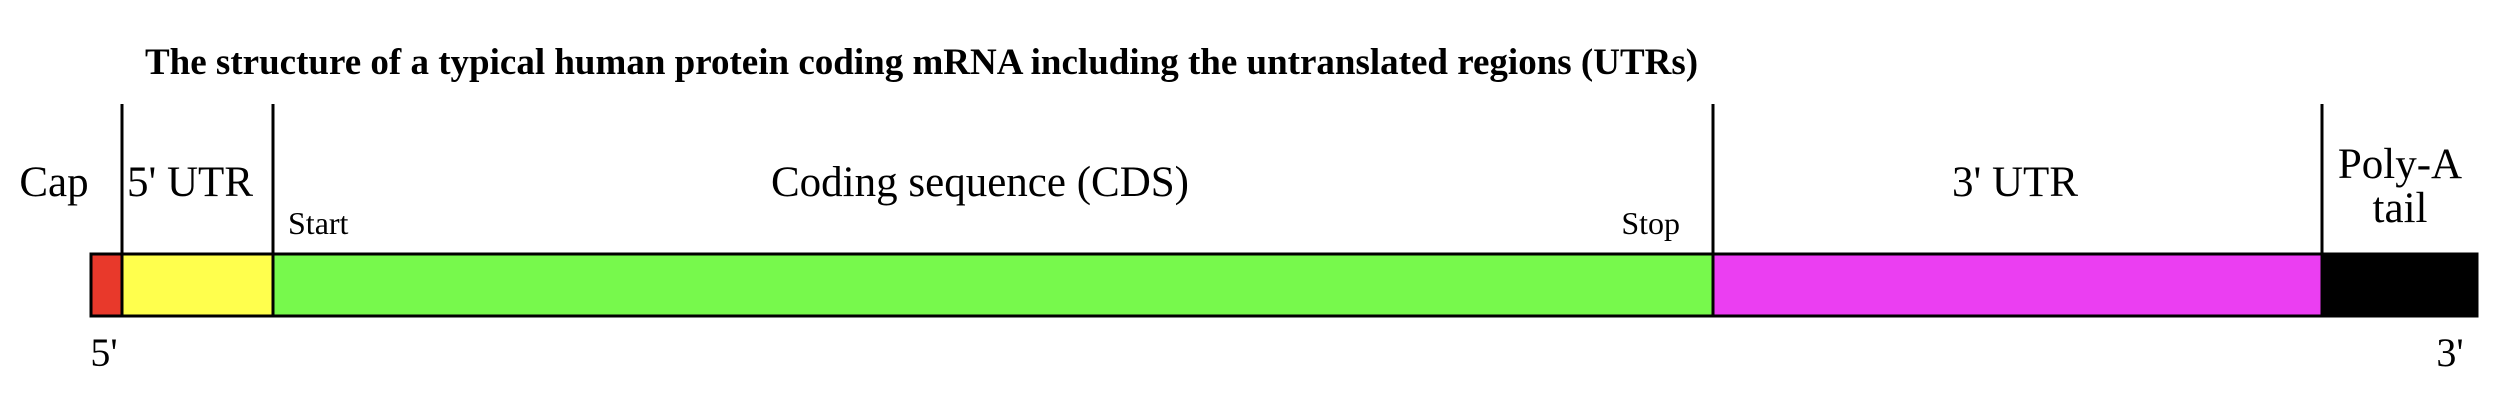 This screenshot has width=2500, height=418. Describe the element at coordinates (318, 223) in the screenshot. I see `start-codon-label: Start` at that location.